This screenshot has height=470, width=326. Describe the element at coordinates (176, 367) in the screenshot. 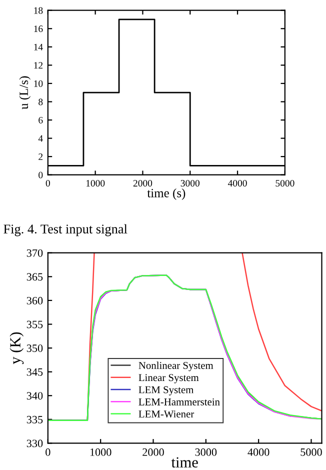

I see `legend-label: Nonlinear System` at that location.